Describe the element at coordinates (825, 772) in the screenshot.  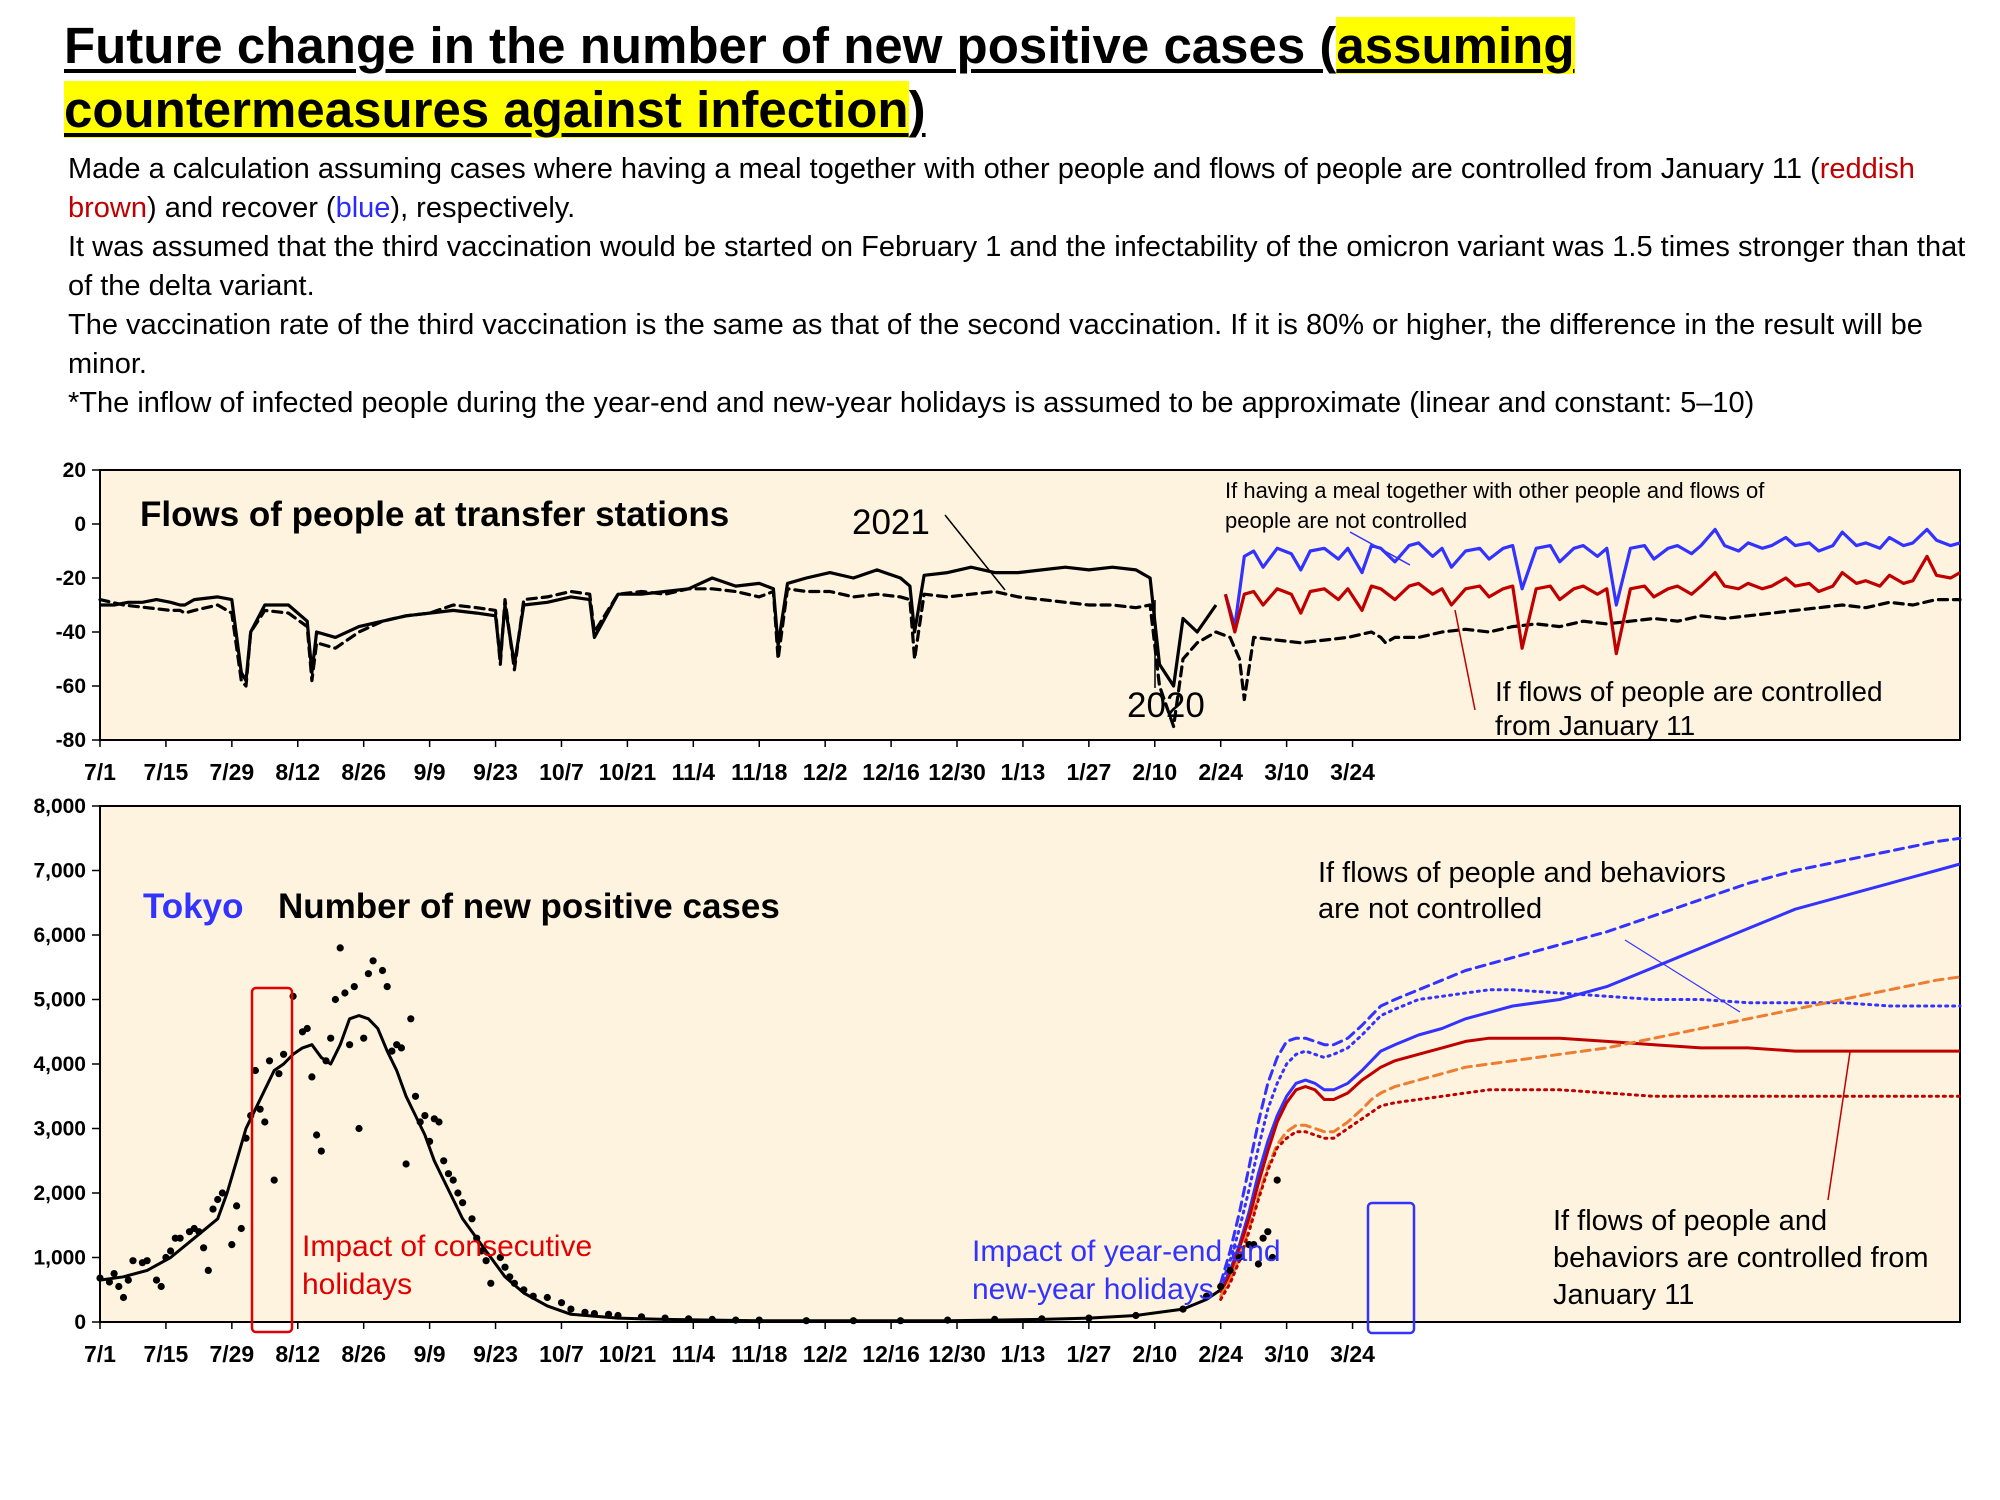
I see `flows-x-tick-label: 12/2` at that location.